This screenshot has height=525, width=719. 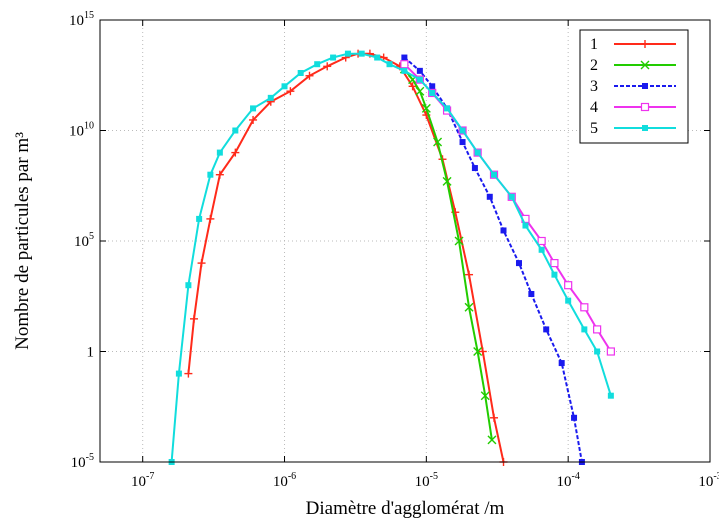 What do you see at coordinates (633, 65) in the screenshot?
I see `legend-item: 2` at bounding box center [633, 65].